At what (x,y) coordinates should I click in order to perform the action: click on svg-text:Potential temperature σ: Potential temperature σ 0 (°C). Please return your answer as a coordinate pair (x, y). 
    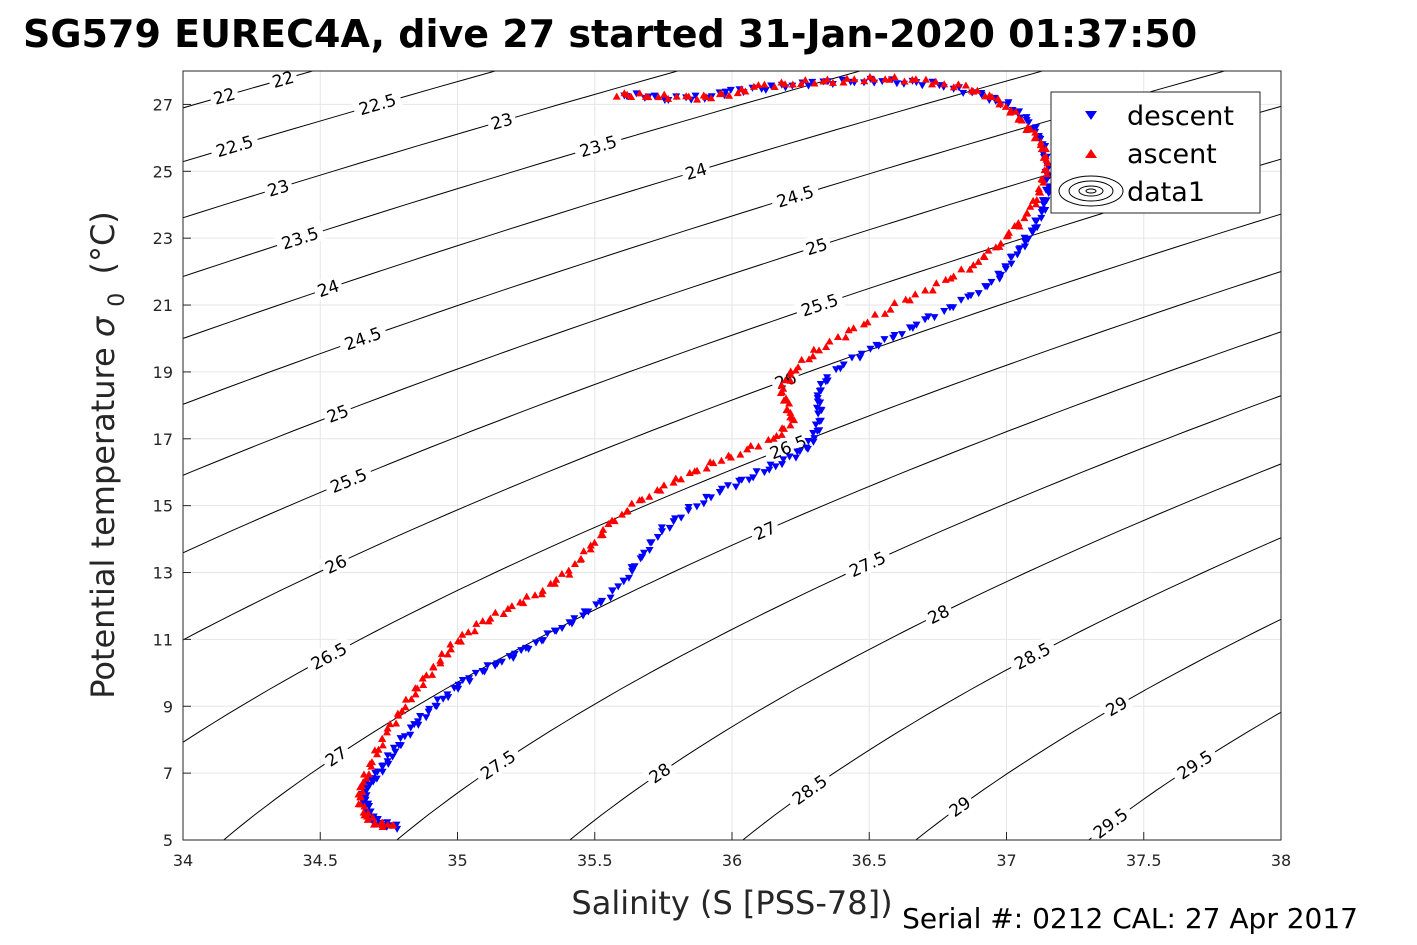
    Looking at the image, I should click on (108, 455).